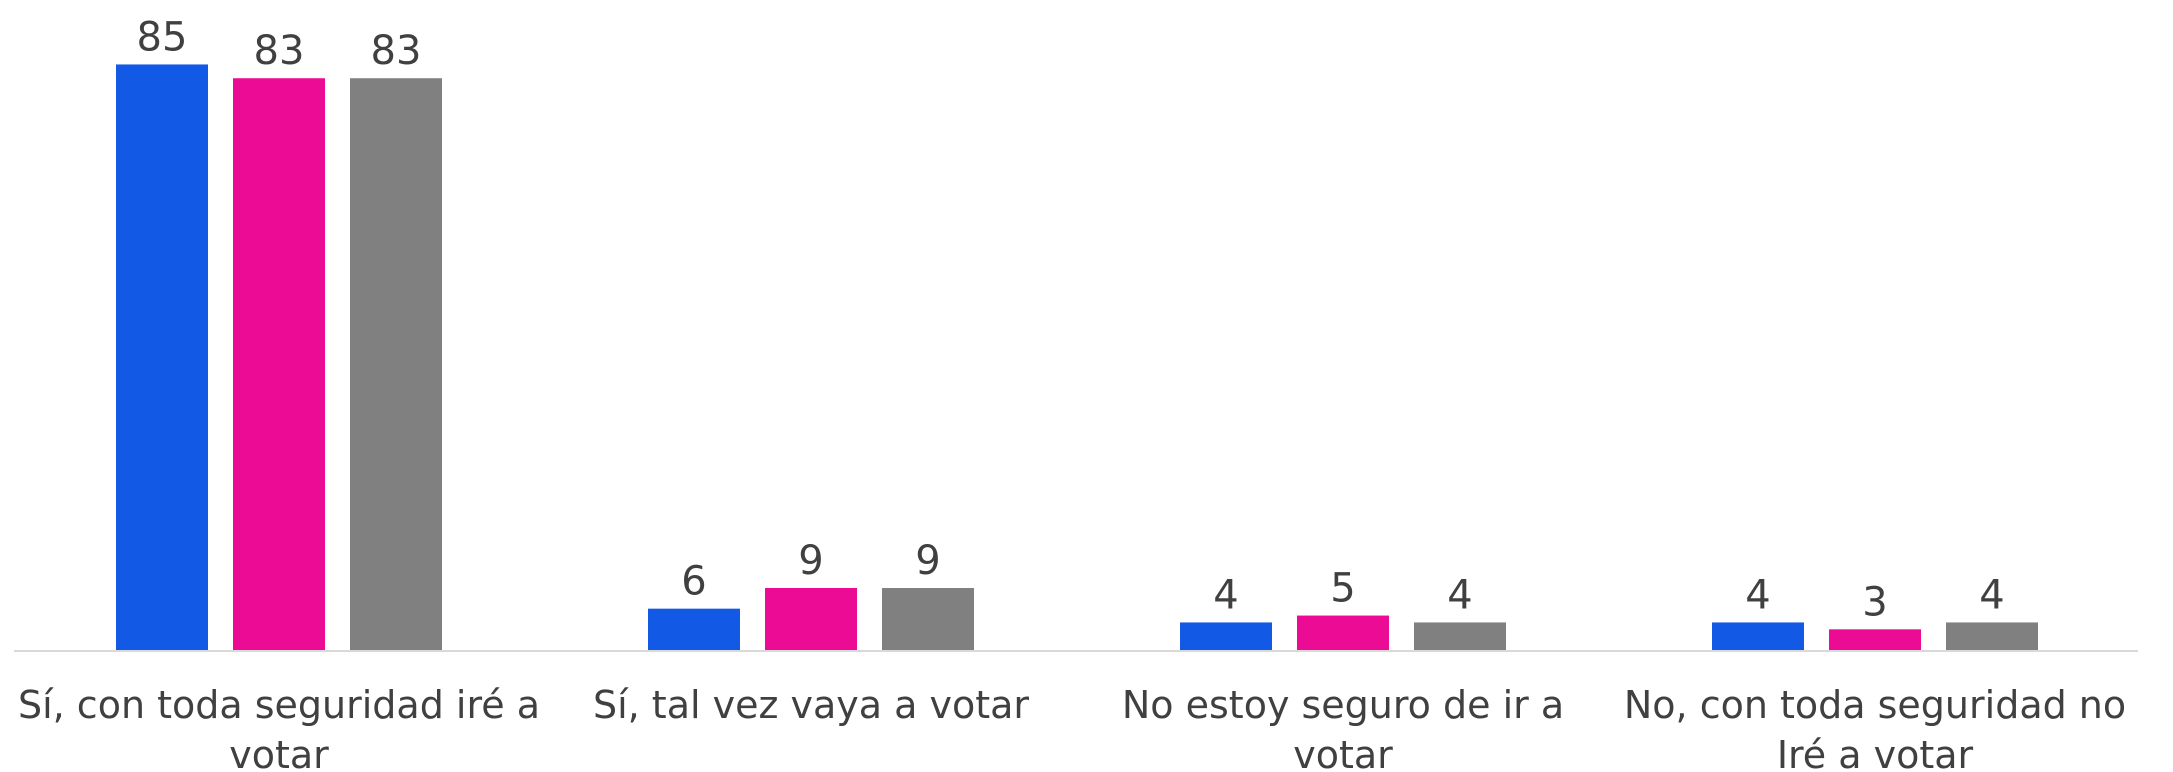 The height and width of the screenshot is (772, 2173). What do you see at coordinates (1874, 602) in the screenshot?
I see `value-label: 3` at bounding box center [1874, 602].